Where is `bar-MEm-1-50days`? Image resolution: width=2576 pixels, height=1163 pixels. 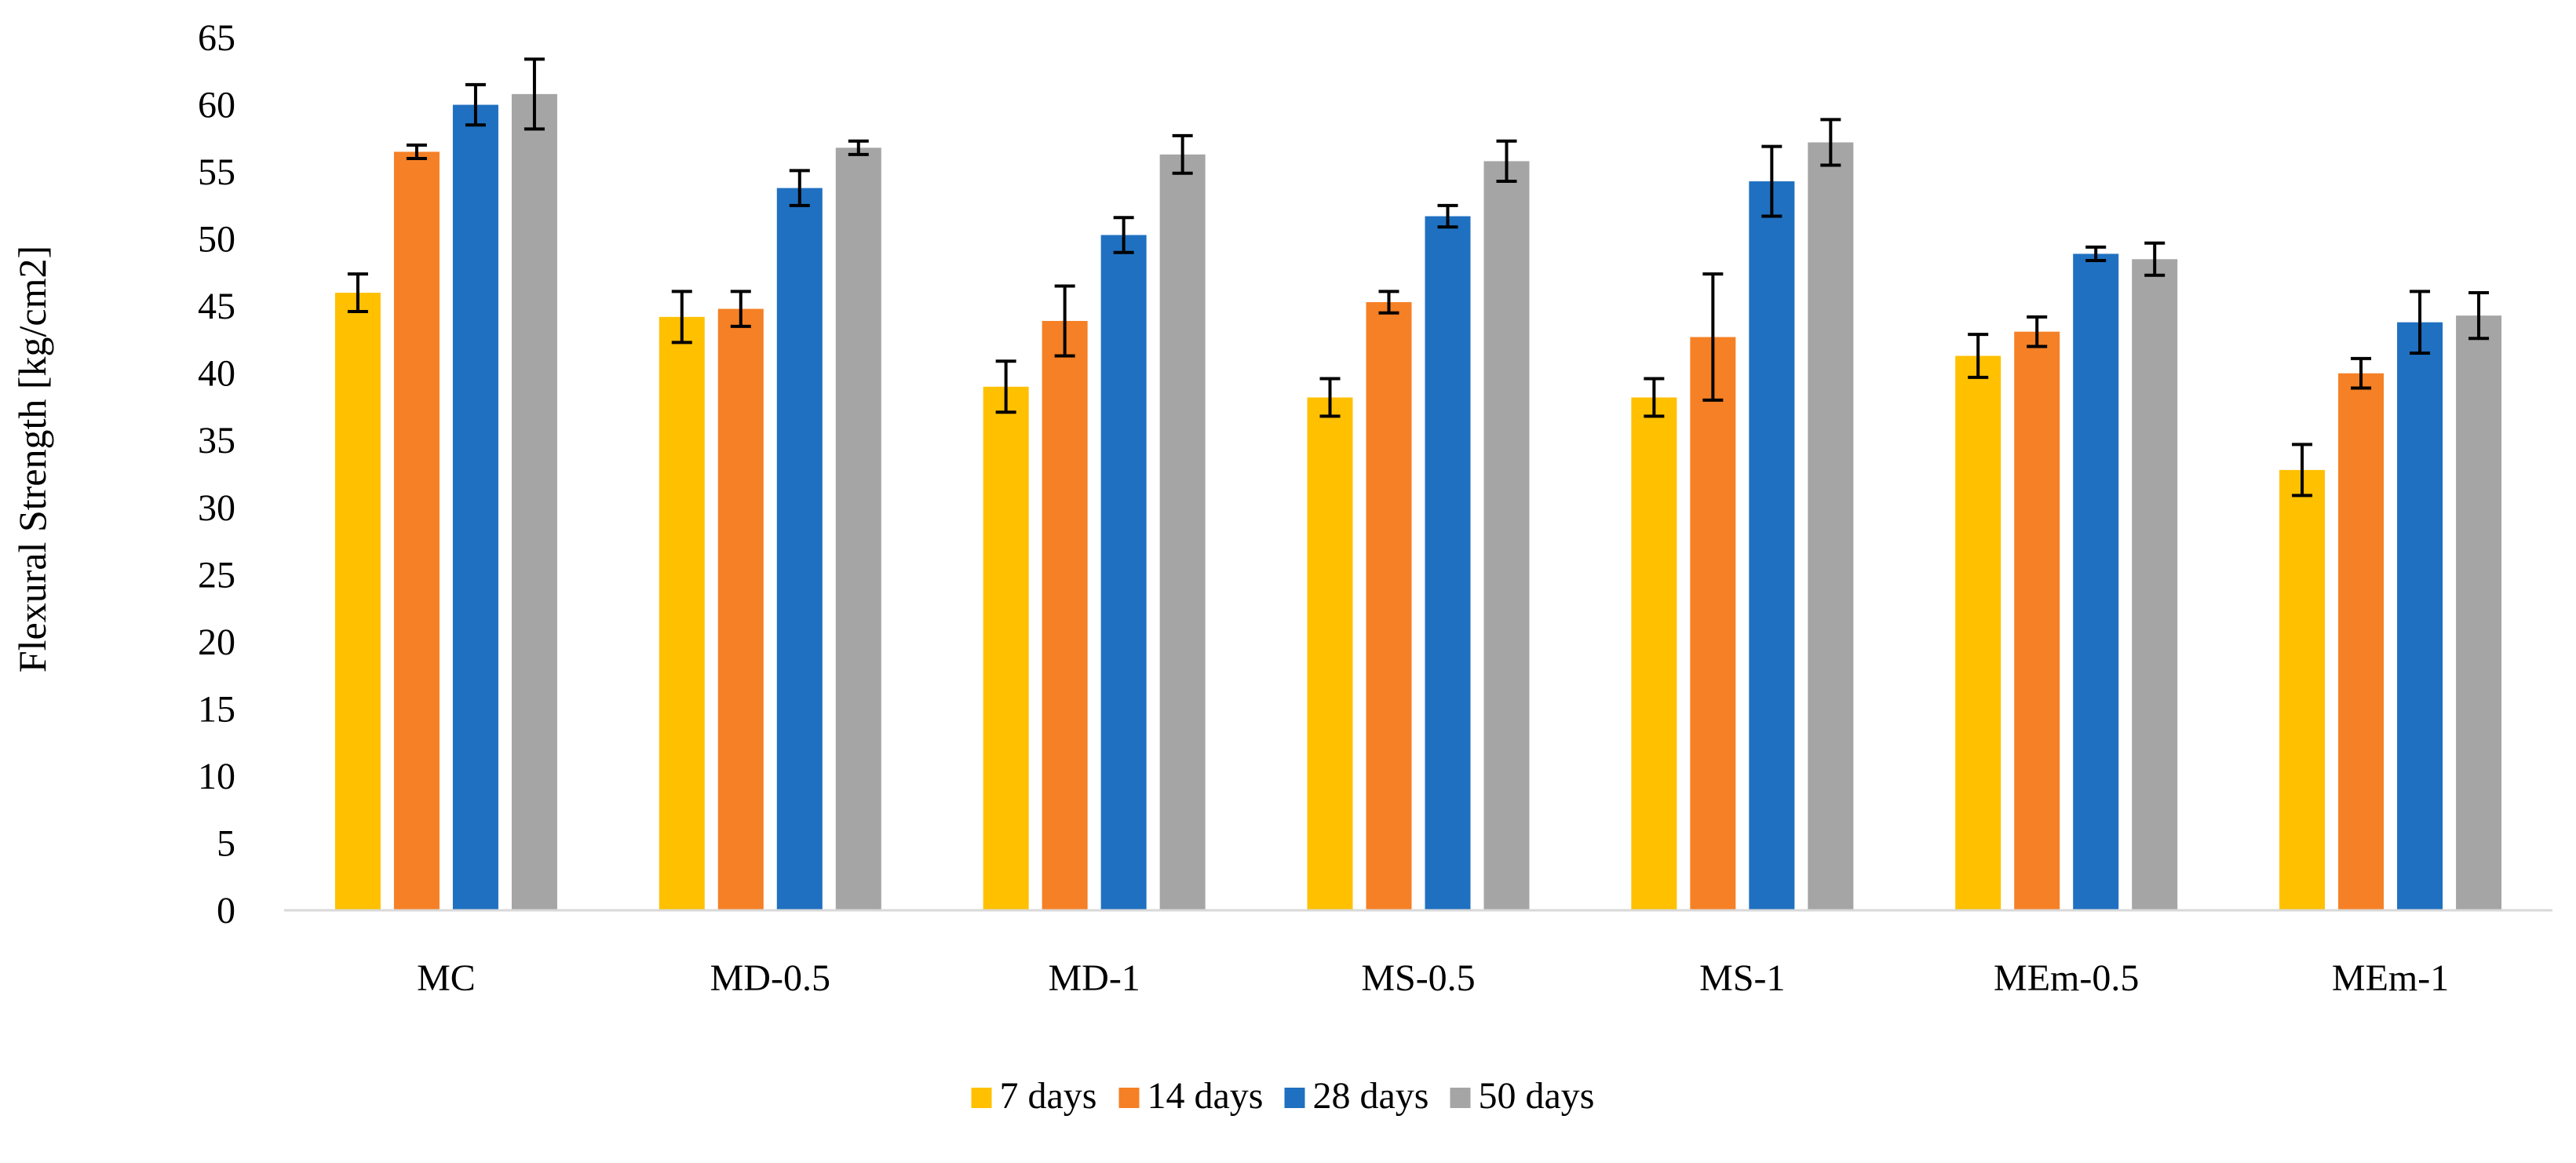 bar-MEm-1-50days is located at coordinates (2479, 612).